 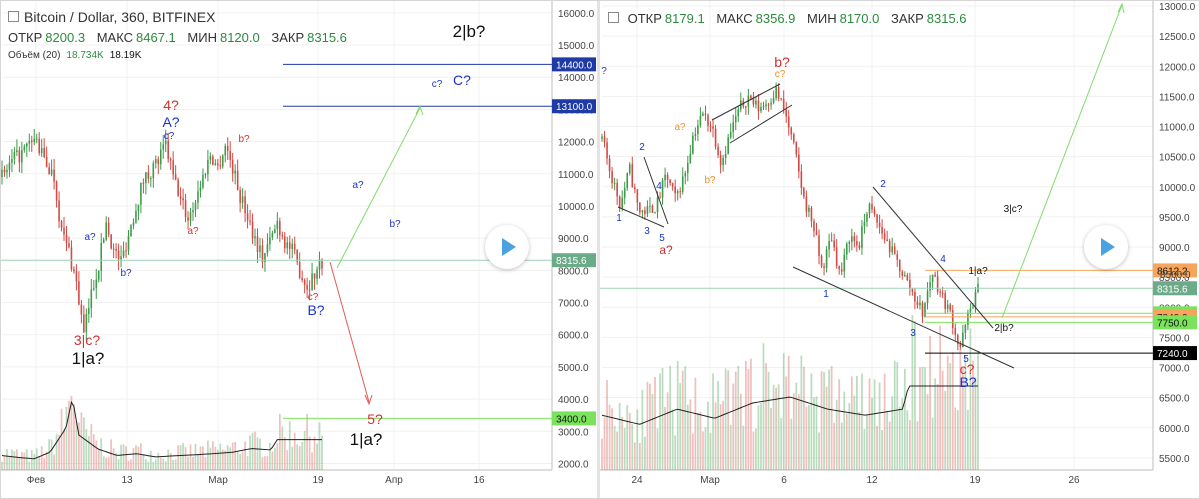 What do you see at coordinates (598, 249) in the screenshot?
I see `panel-separator` at bounding box center [598, 249].